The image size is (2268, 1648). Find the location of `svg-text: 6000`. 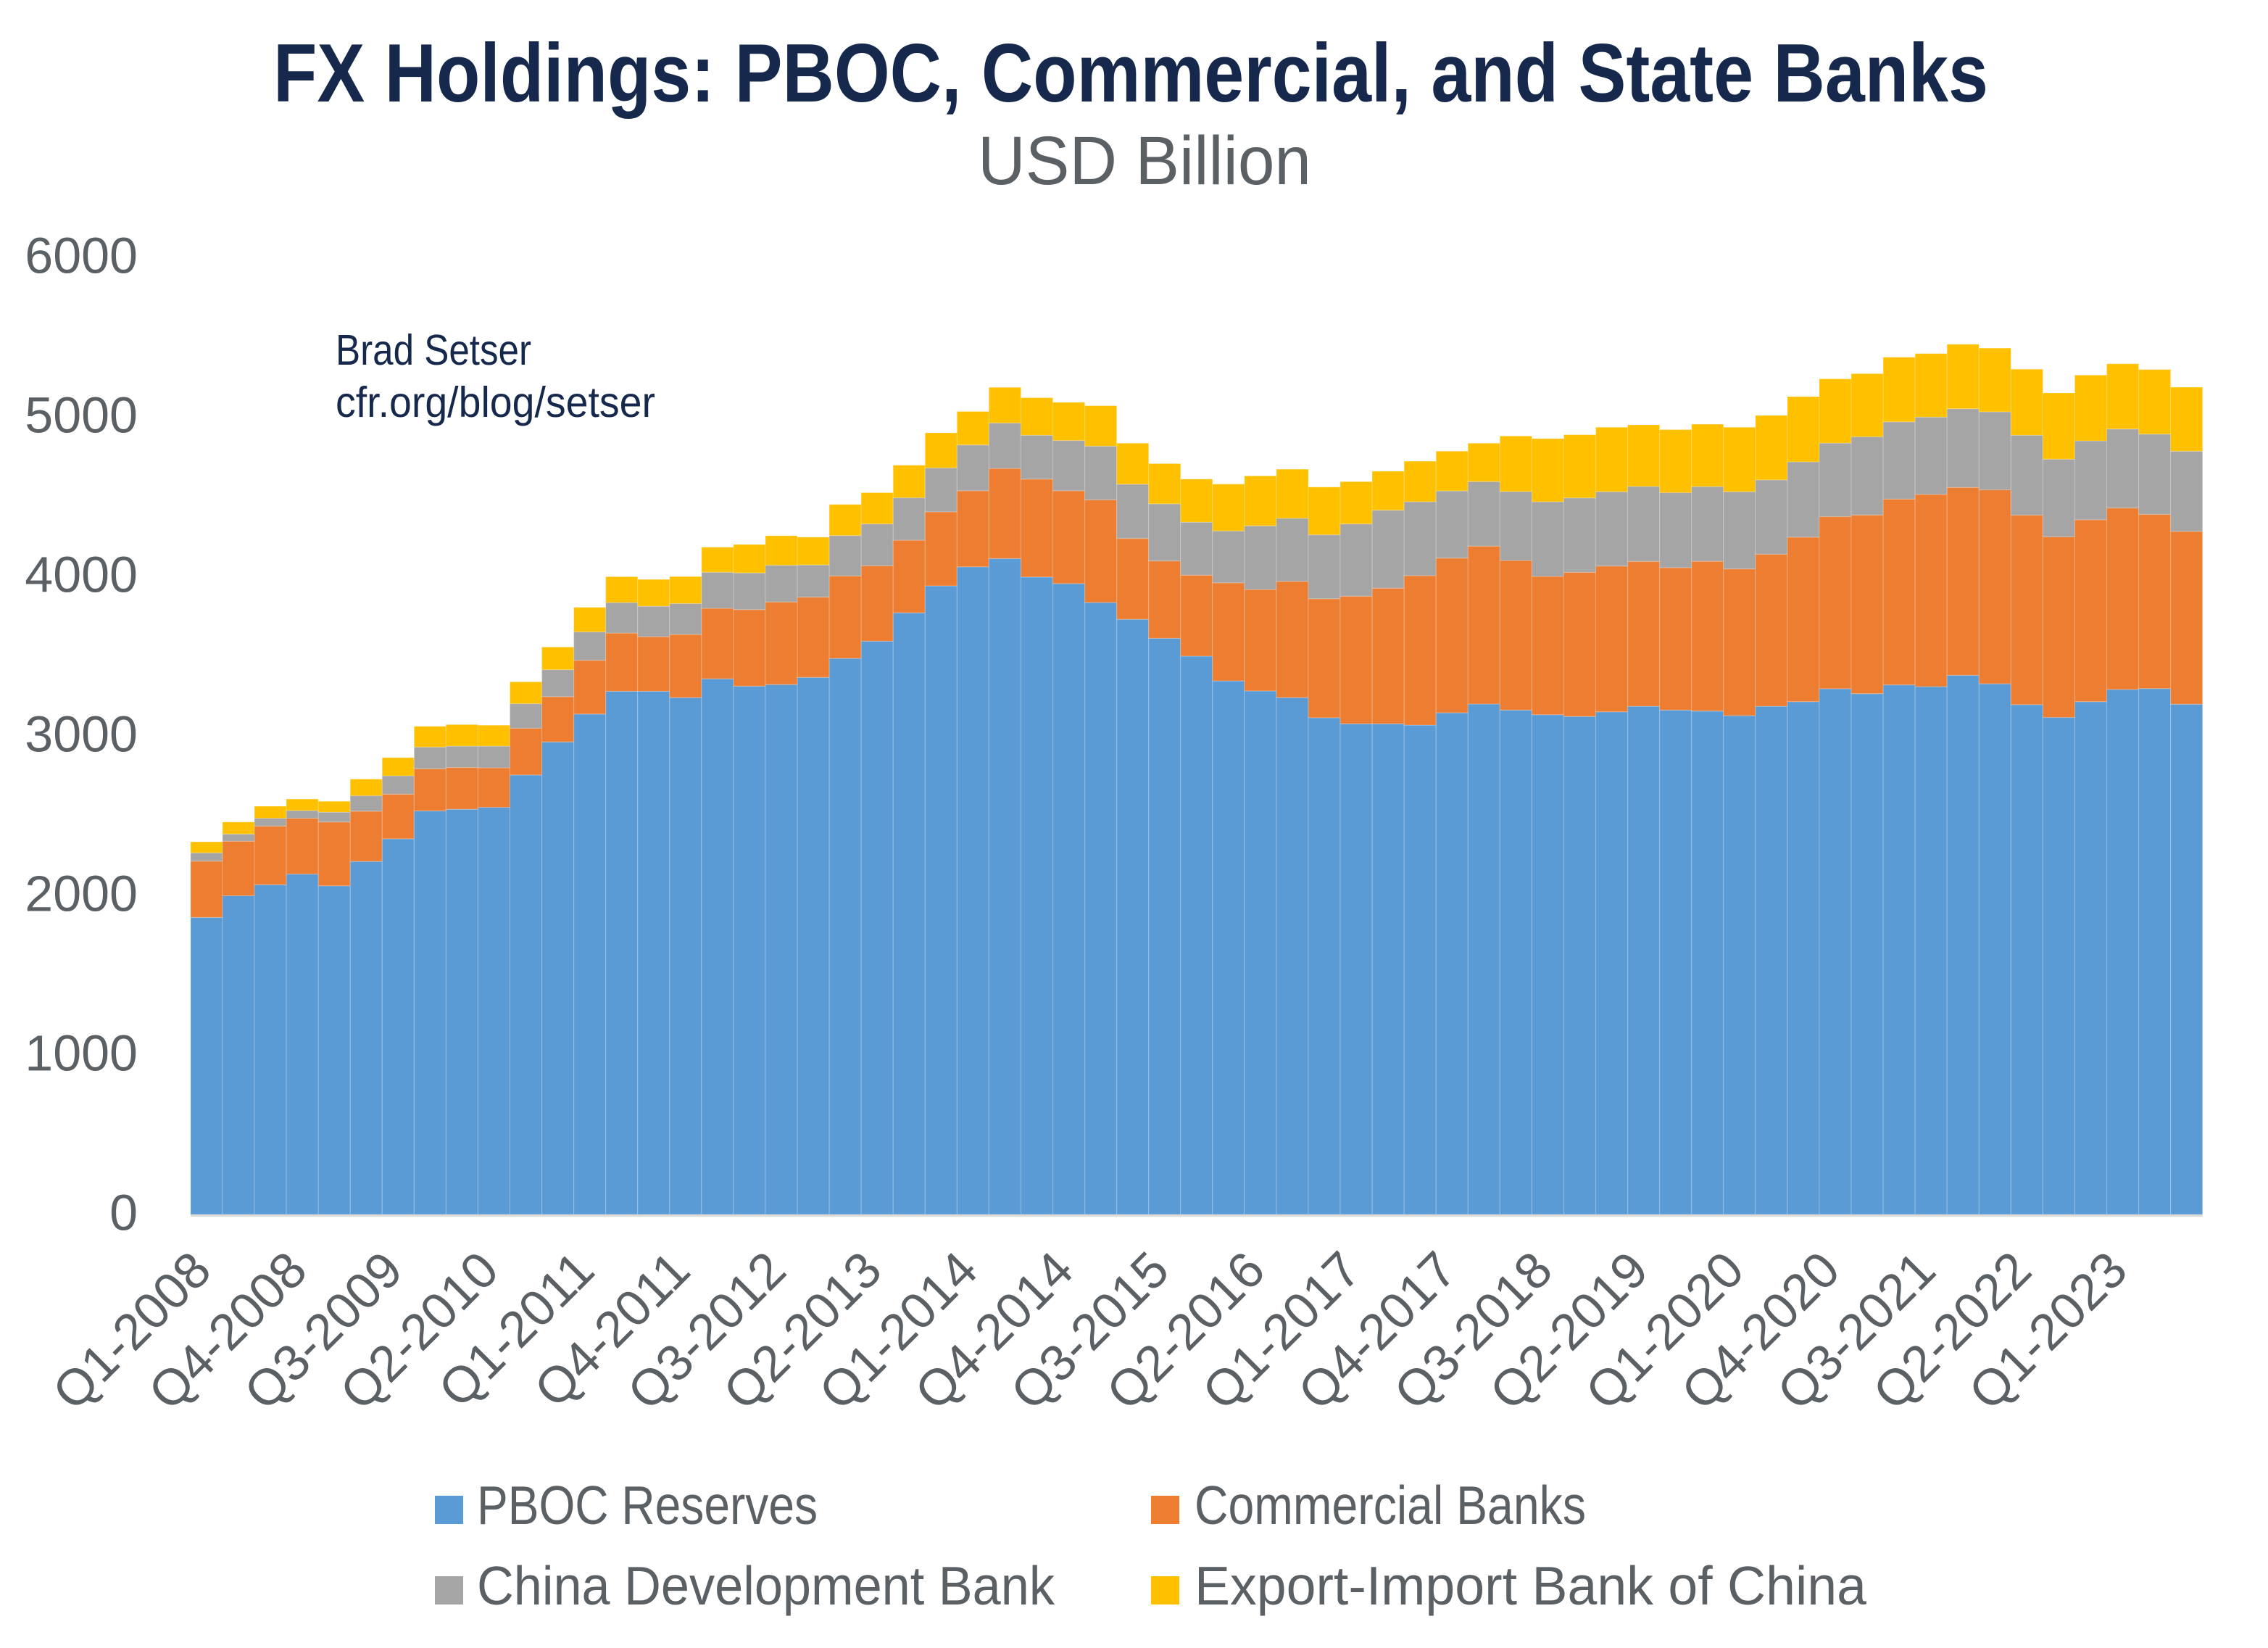

svg-text: 6000 is located at coordinates (81, 255).